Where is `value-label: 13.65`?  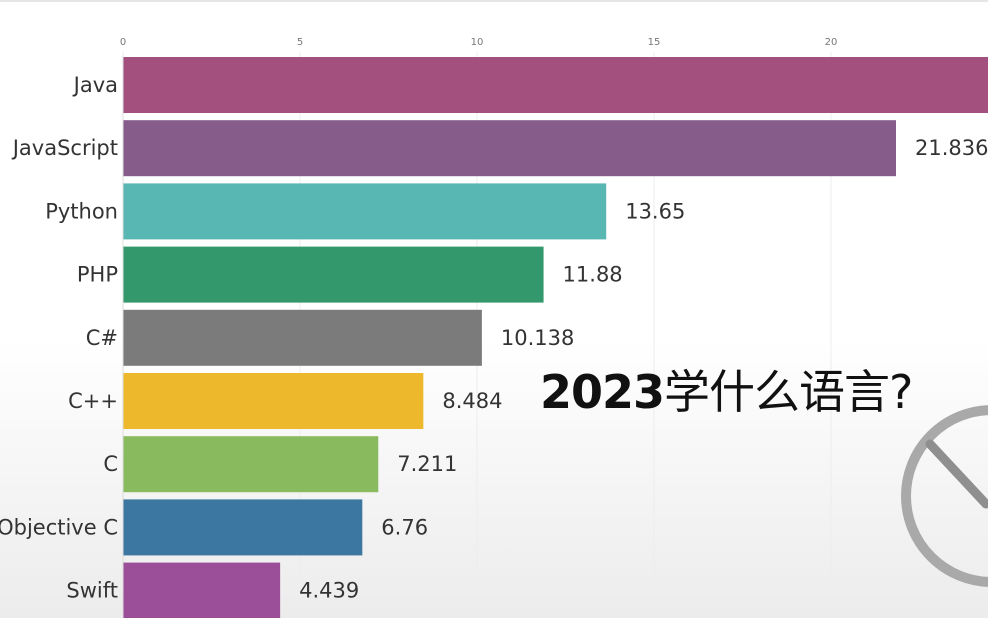 value-label: 13.65 is located at coordinates (655, 211).